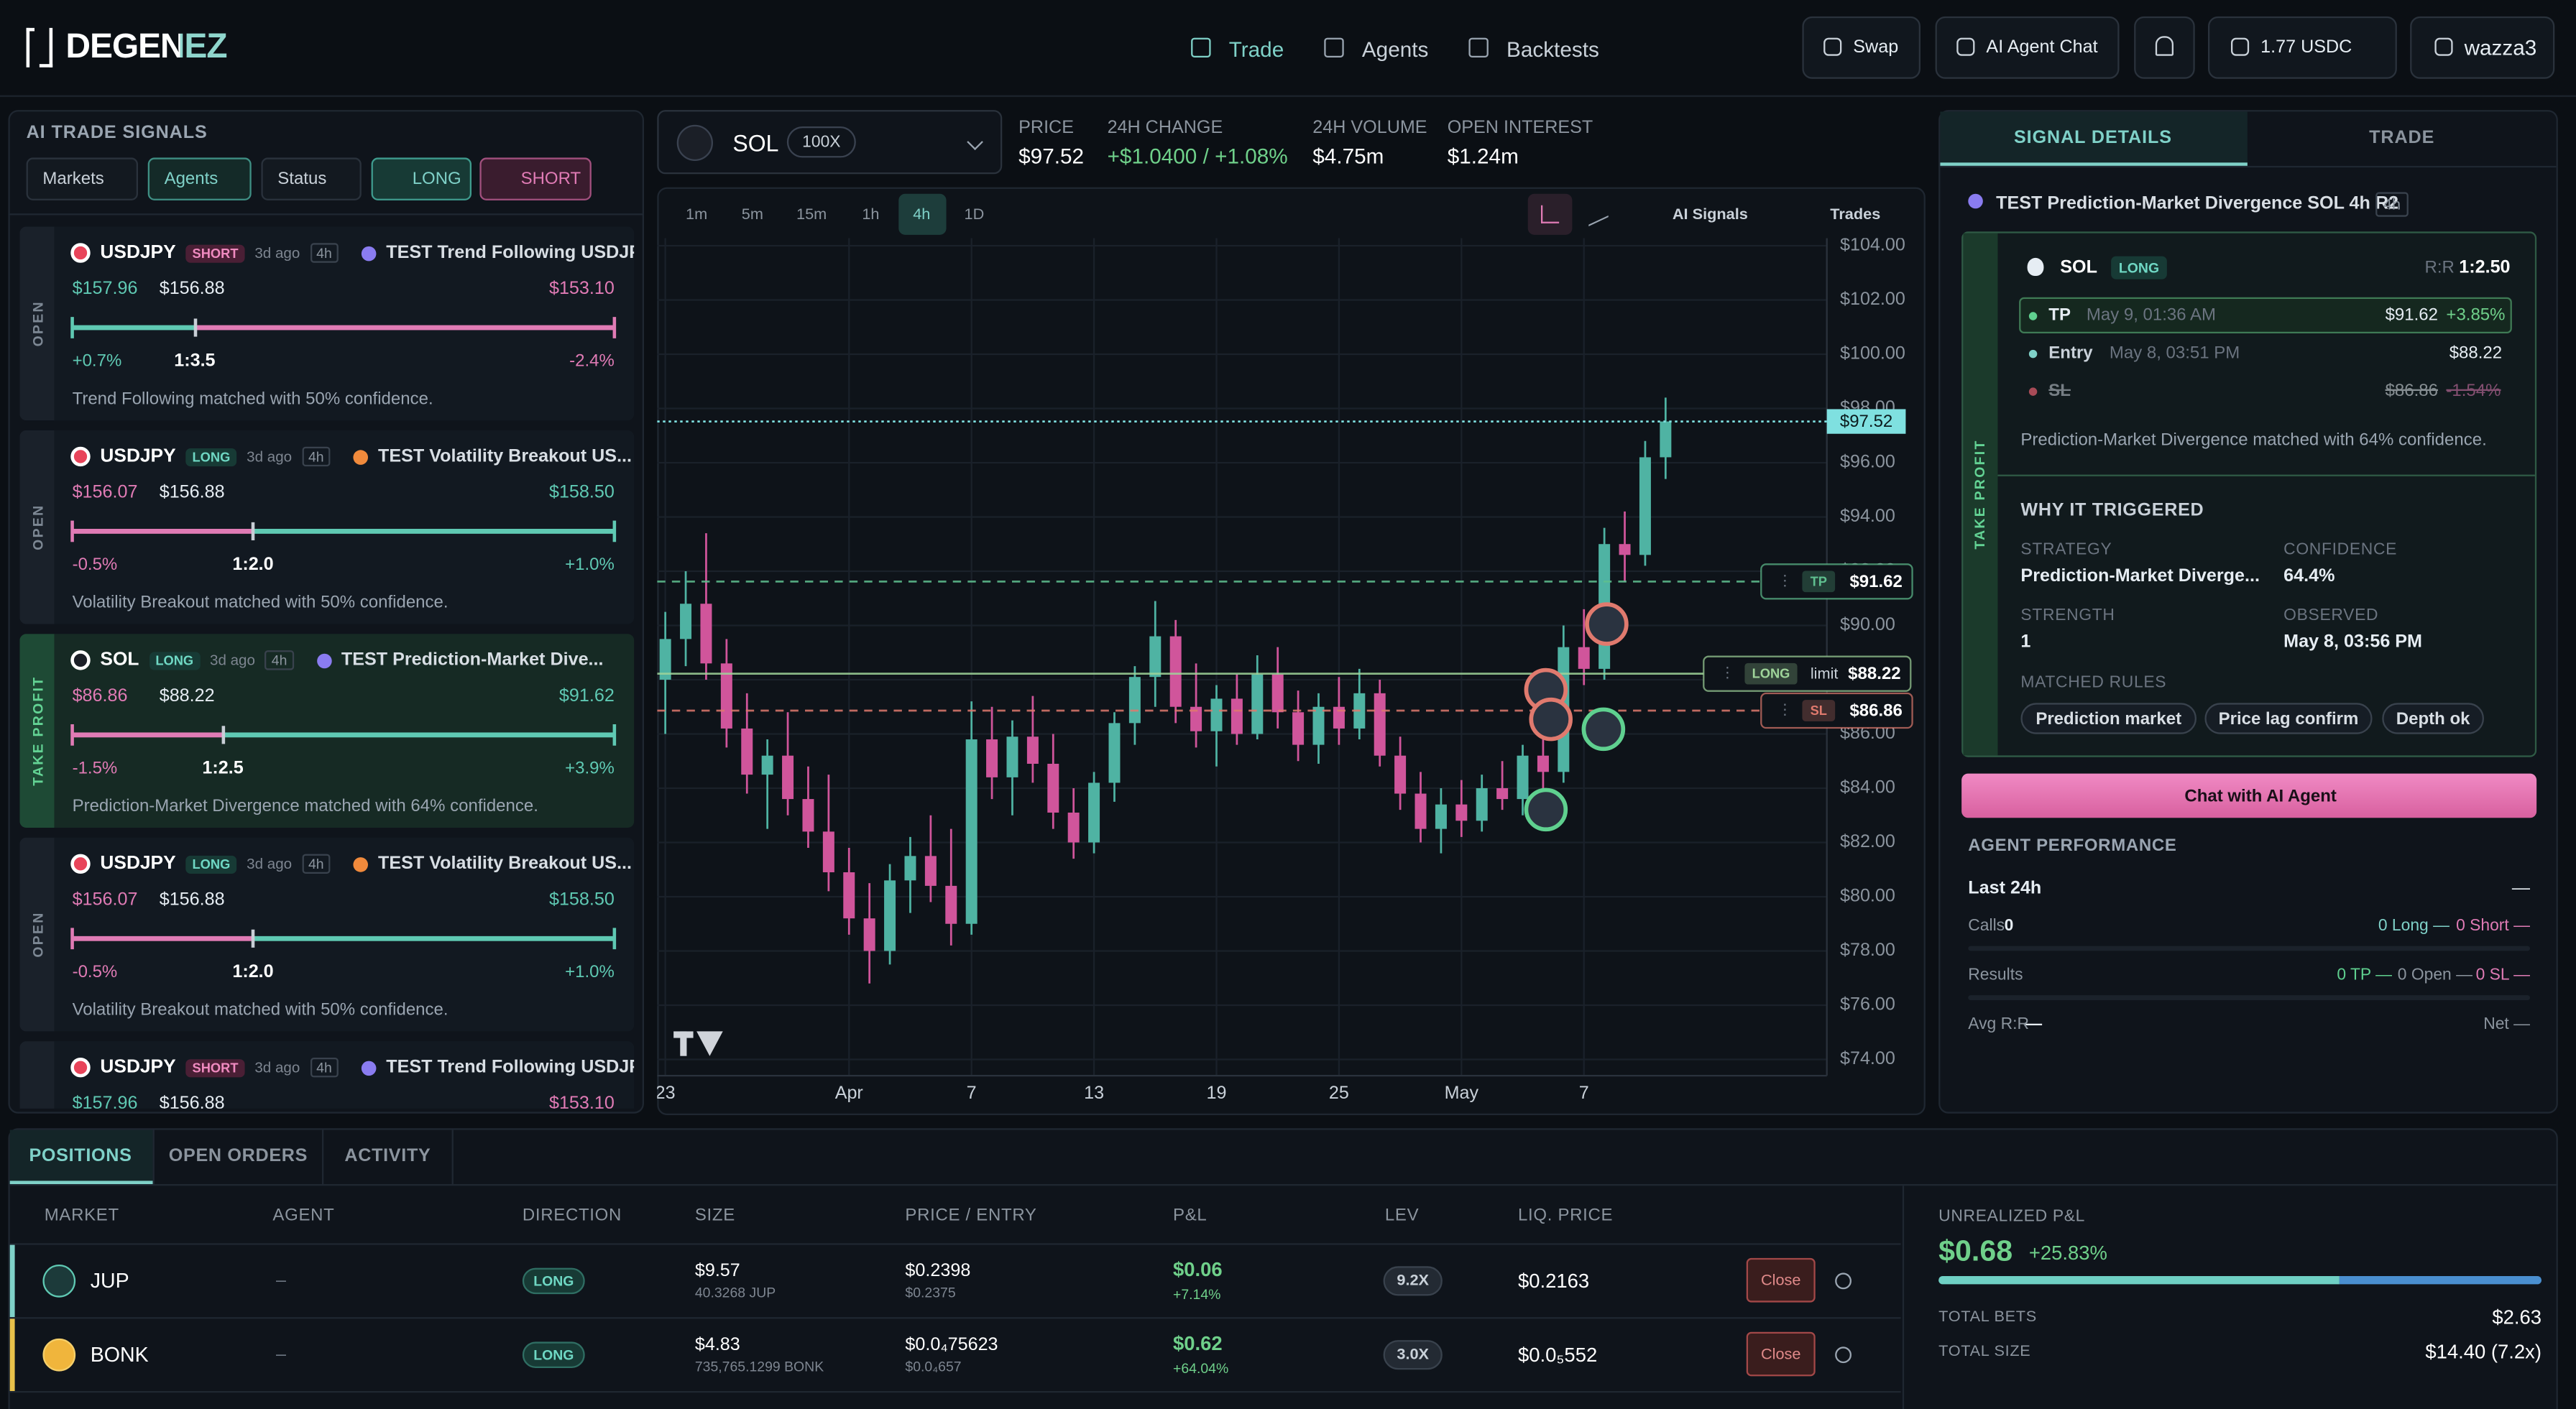 The height and width of the screenshot is (1409, 2576). What do you see at coordinates (759, 1367) in the screenshot?
I see `size-detail: 735,765.1299 BONK` at bounding box center [759, 1367].